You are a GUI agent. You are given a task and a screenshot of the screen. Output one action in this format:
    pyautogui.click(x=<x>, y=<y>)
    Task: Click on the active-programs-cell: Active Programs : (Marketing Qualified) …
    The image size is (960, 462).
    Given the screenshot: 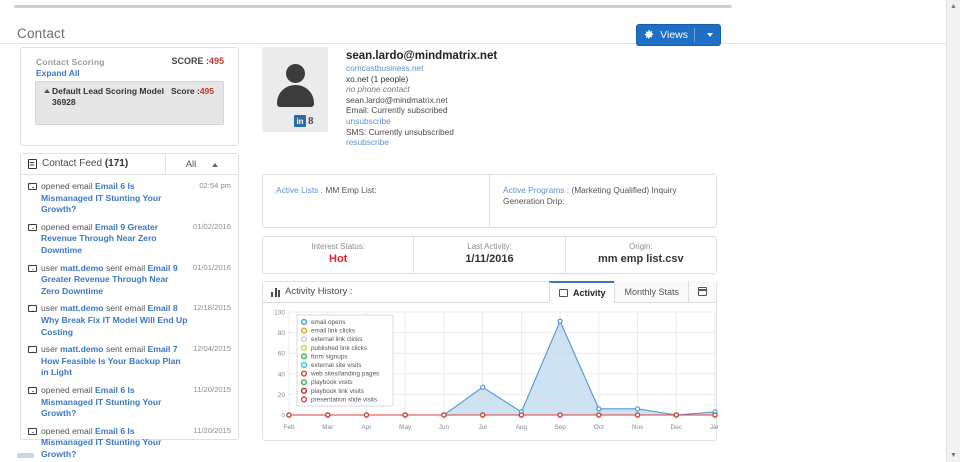 What is the action you would take?
    pyautogui.click(x=602, y=201)
    